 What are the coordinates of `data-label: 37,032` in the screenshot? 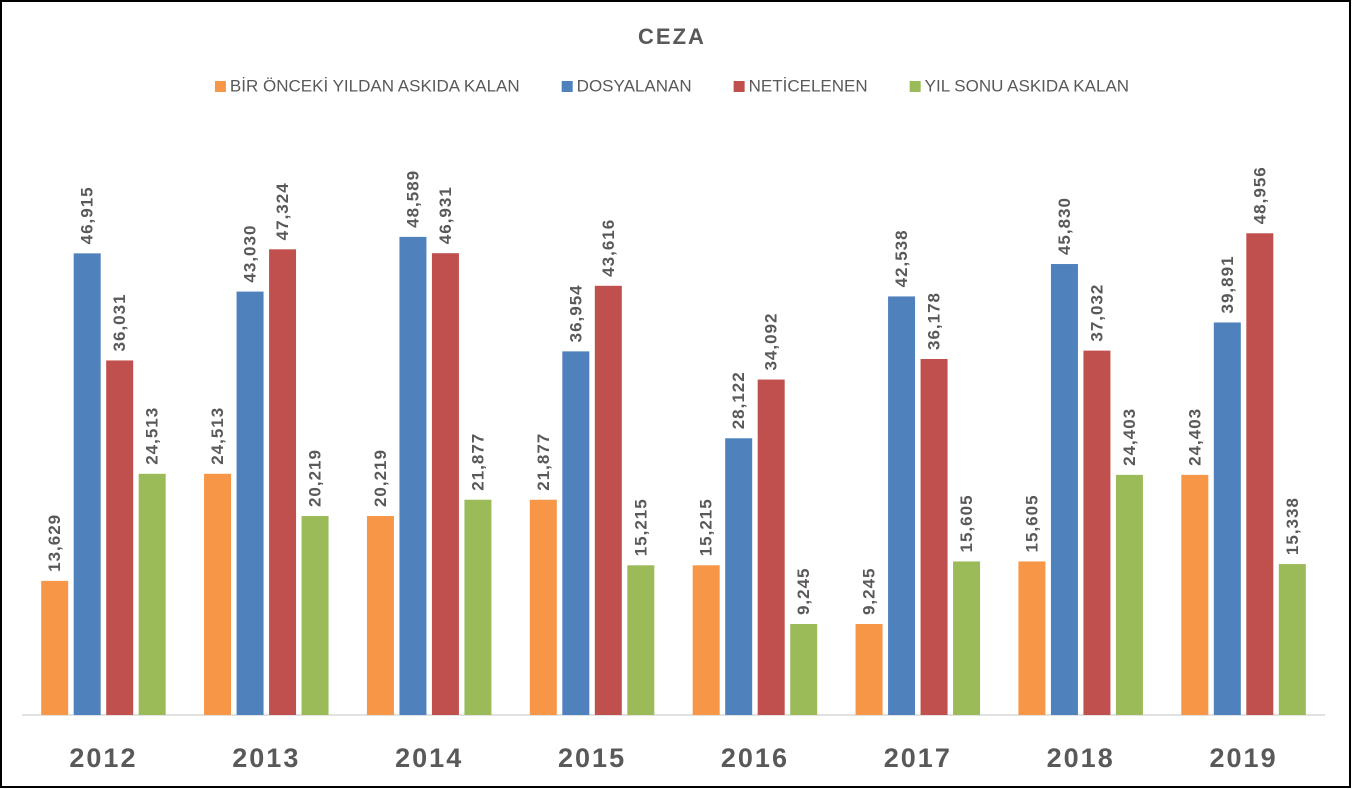 It's located at (1096, 313).